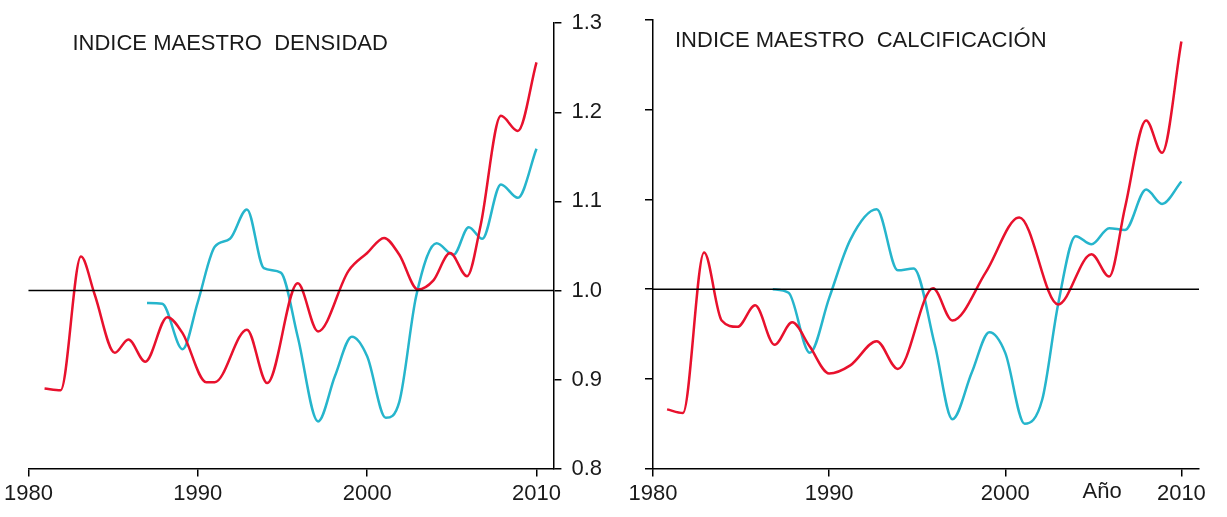 Image resolution: width=1227 pixels, height=517 pixels. Describe the element at coordinates (587, 200) in the screenshot. I see `y-tick-label: 1.1` at that location.